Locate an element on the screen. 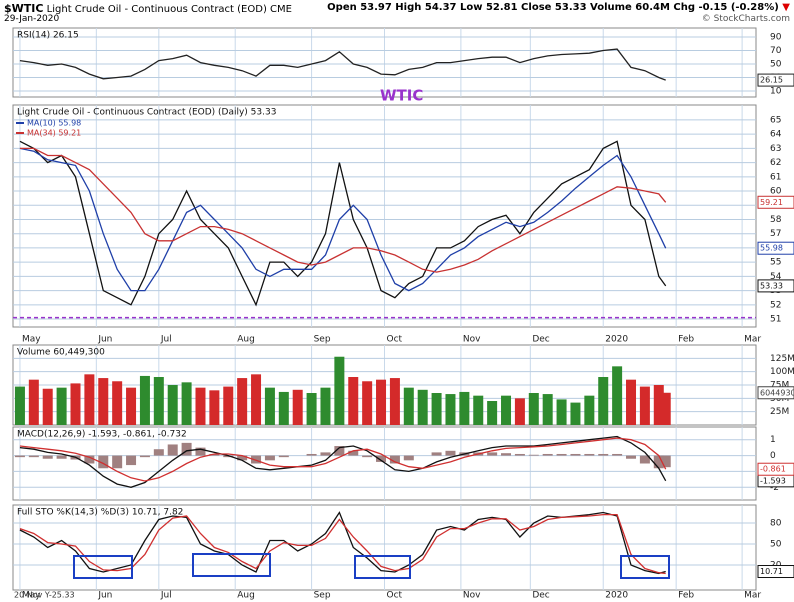 Image resolution: width=794 pixels, height=602 pixels. value-tag-label: -1.593 is located at coordinates (773, 480).